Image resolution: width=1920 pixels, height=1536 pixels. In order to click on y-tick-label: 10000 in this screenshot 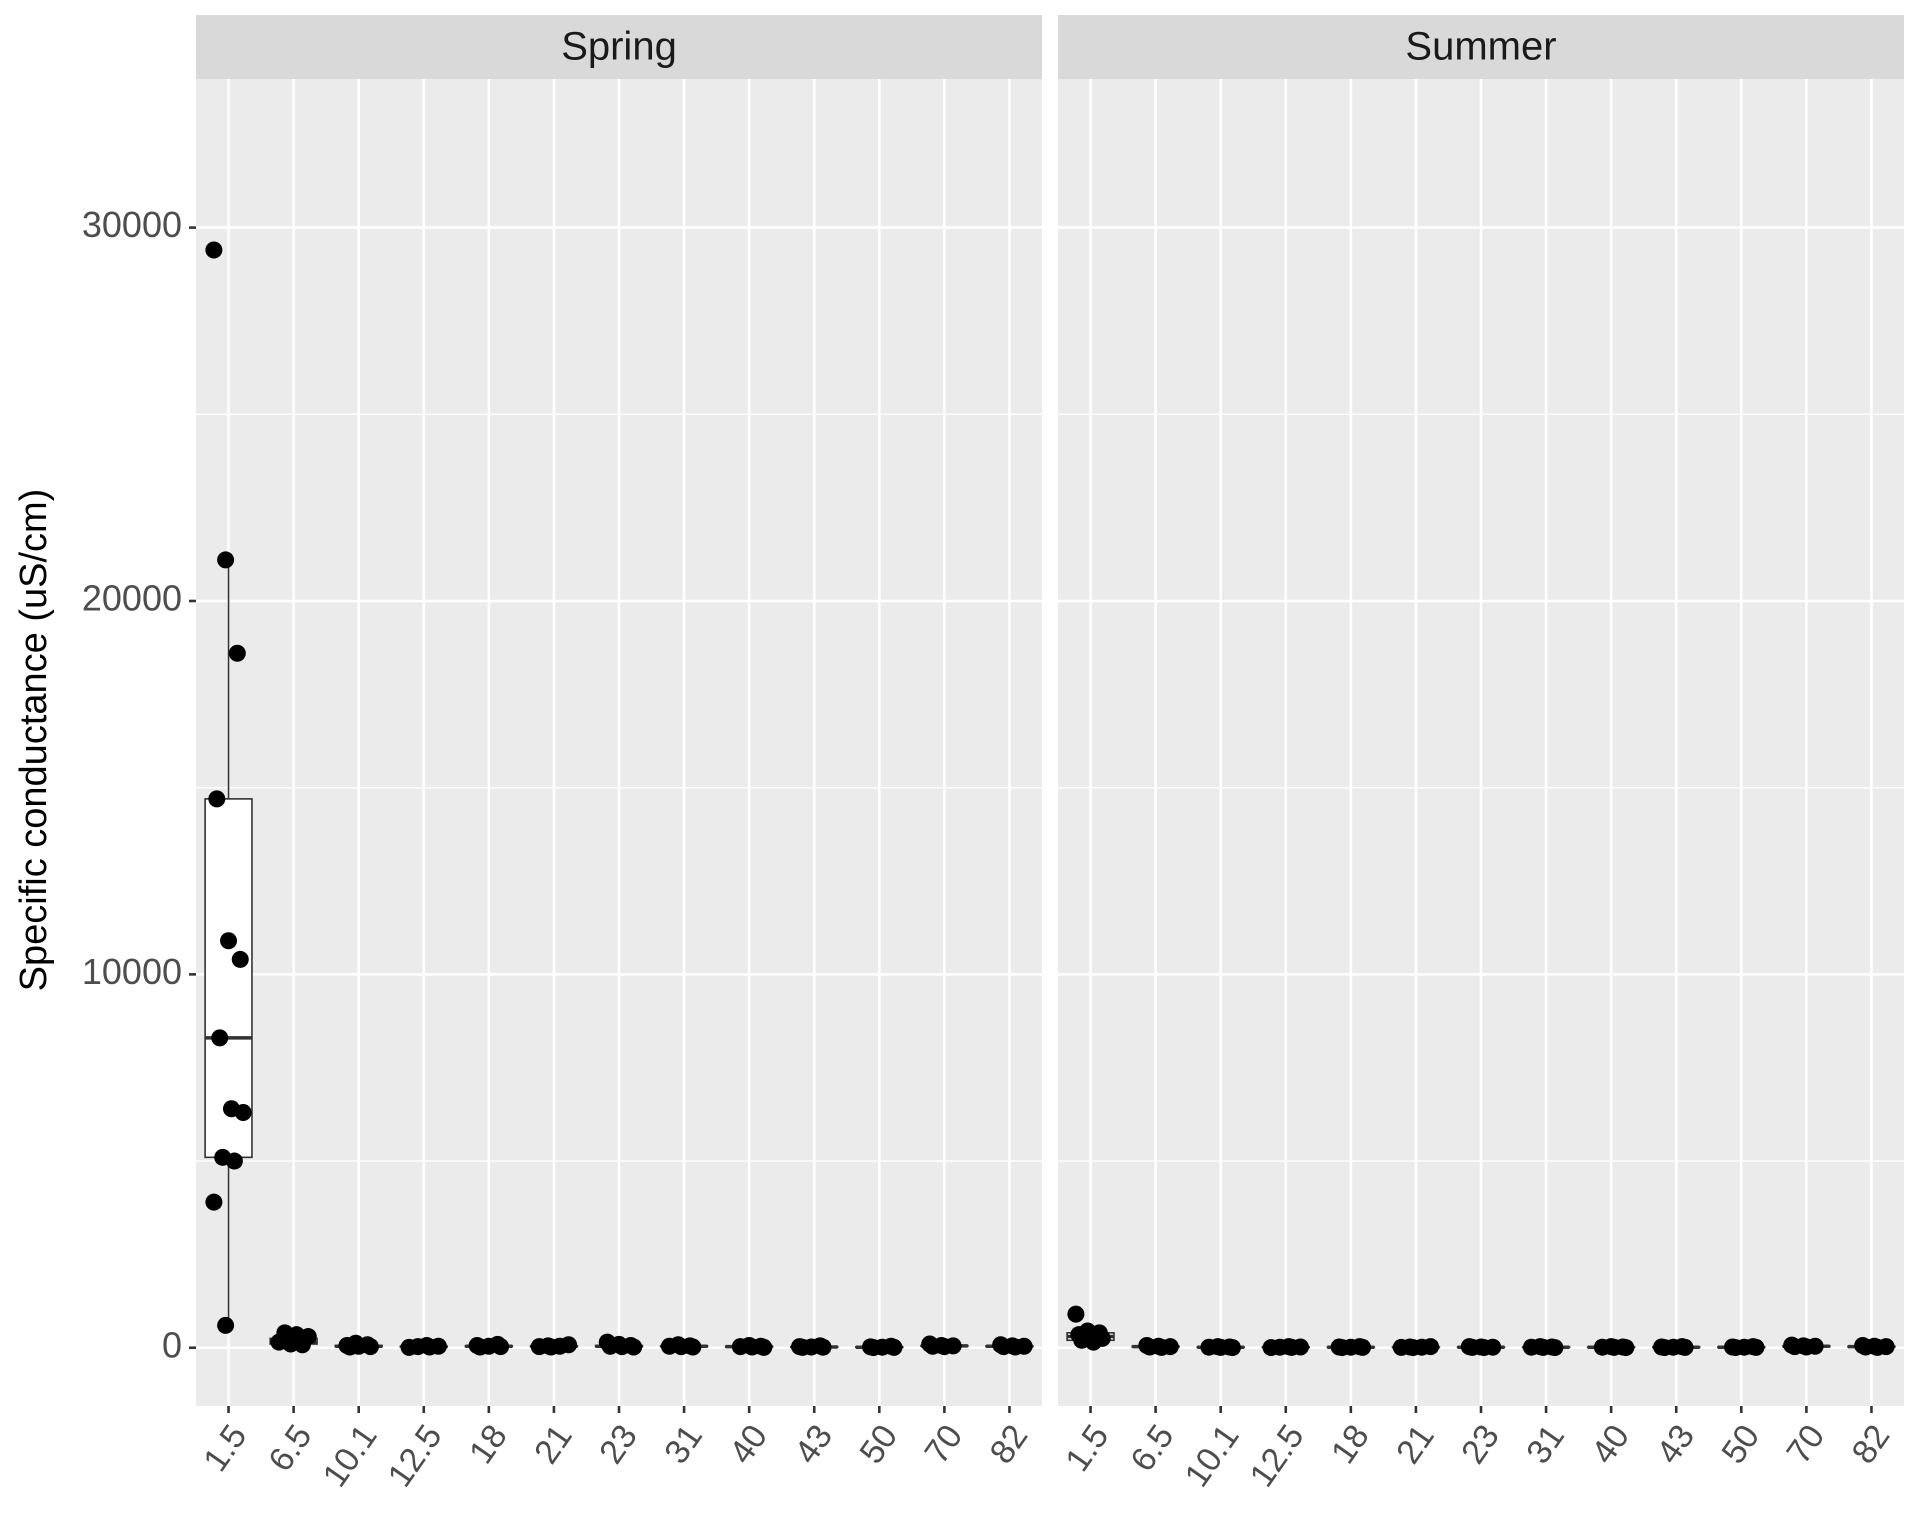, I will do `click(132, 971)`.